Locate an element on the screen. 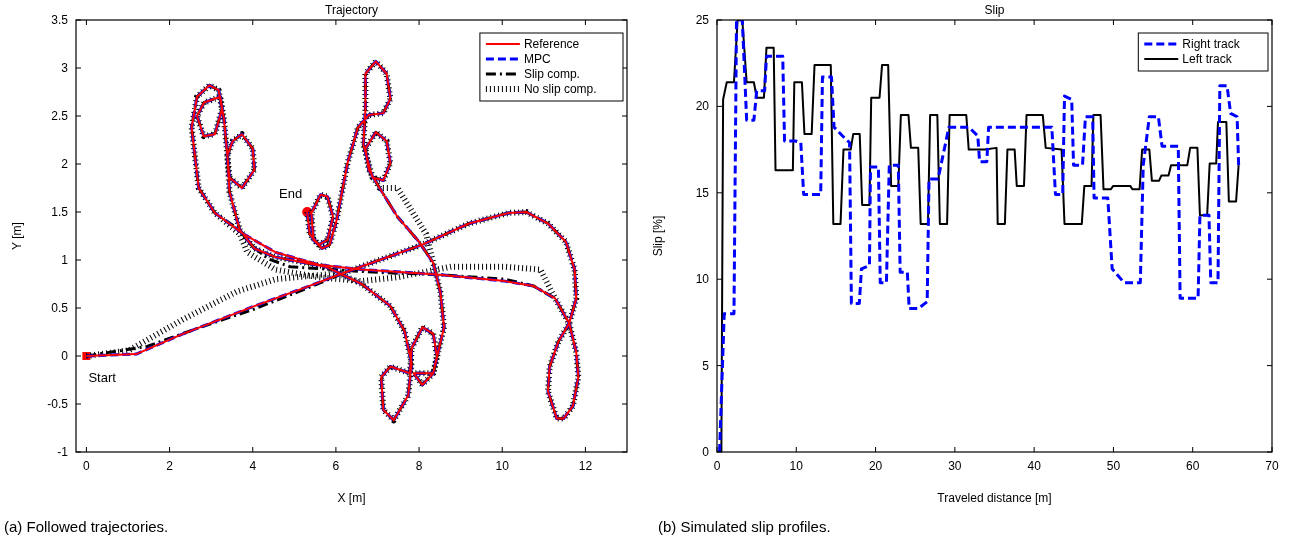 Image resolution: width=1295 pixels, height=543 pixels. legend-label: Left track is located at coordinates (1207, 59).